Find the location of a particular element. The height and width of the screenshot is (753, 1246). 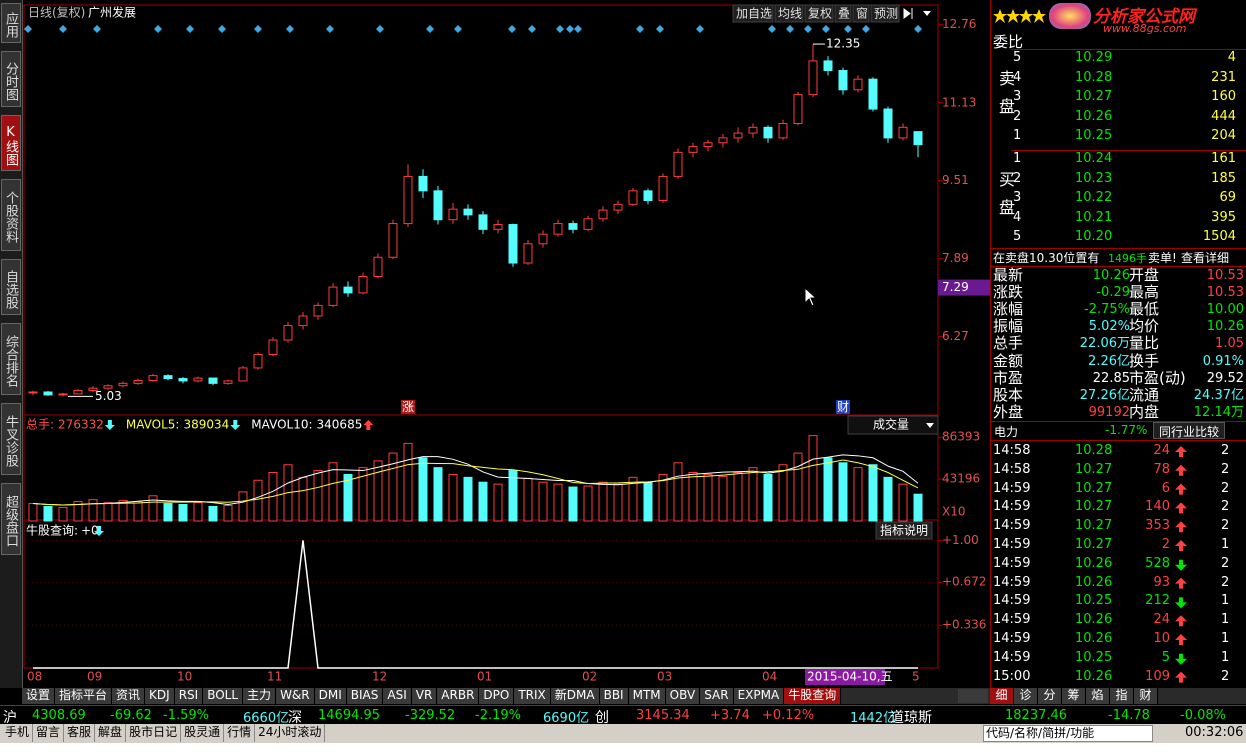

sector-button: 同行业比较 is located at coordinates (1189, 430).